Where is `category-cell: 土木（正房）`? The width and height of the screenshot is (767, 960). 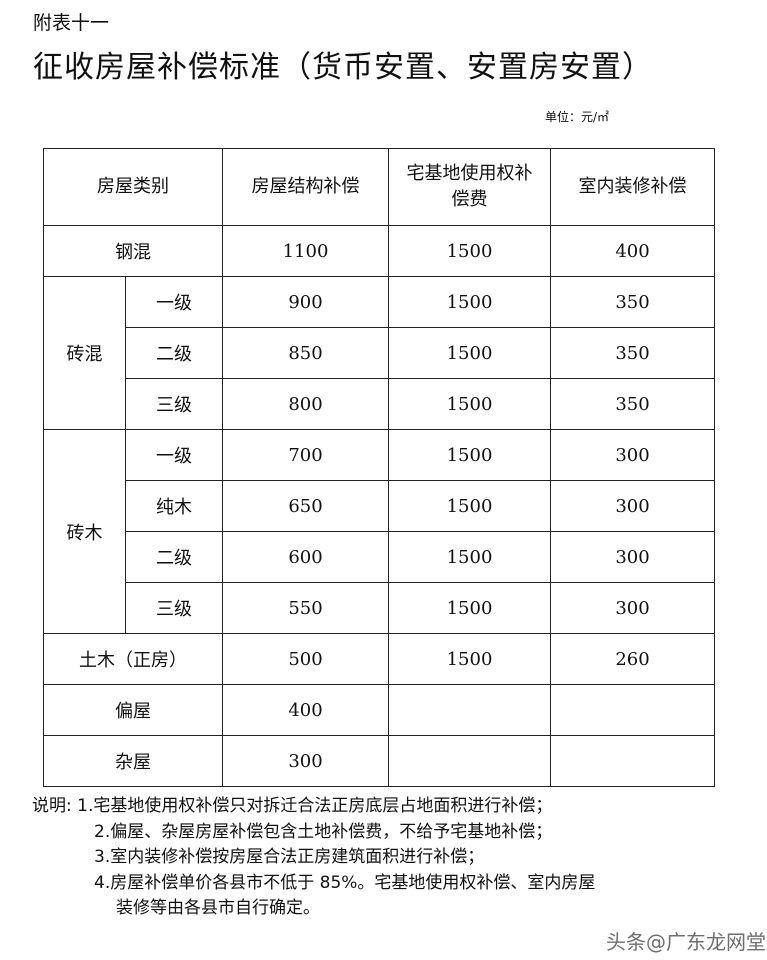
category-cell: 土木（正房） is located at coordinates (133, 659).